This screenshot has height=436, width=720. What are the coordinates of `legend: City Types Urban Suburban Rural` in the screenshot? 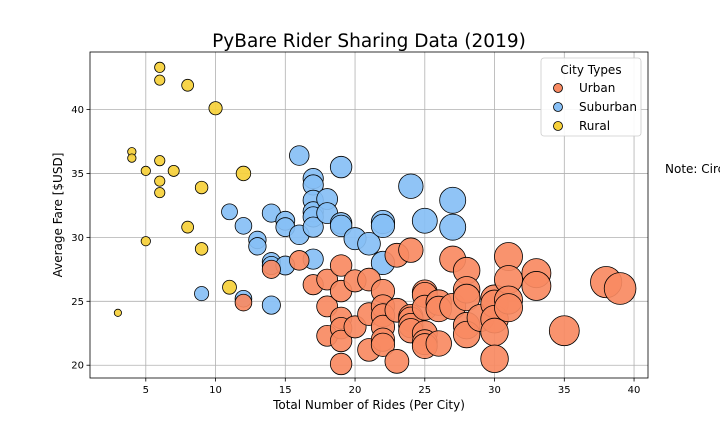 It's located at (591, 97).